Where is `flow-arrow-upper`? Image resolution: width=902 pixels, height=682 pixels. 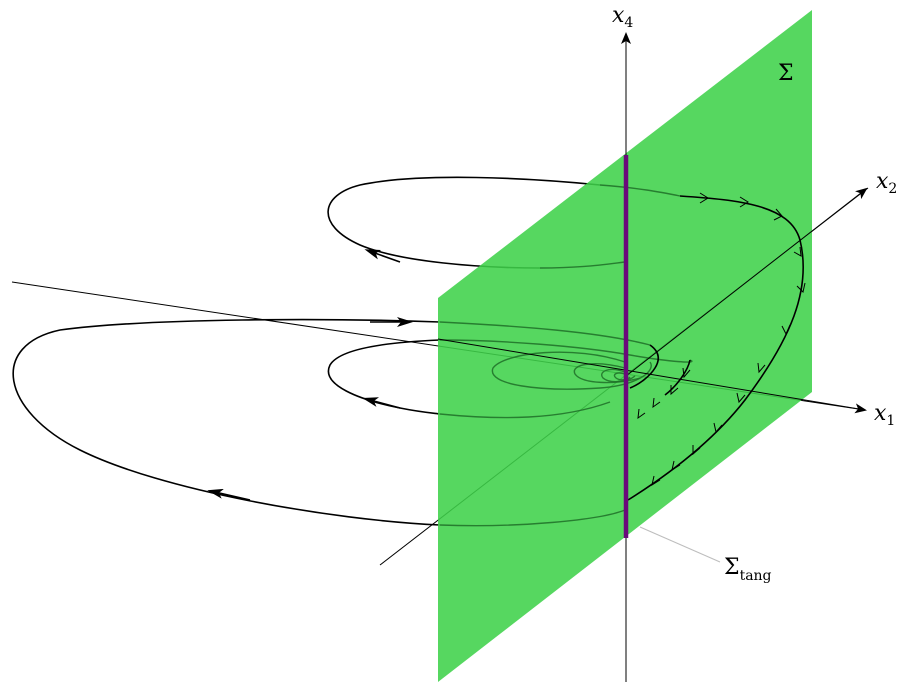
flow-arrow-upper is located at coordinates (382, 256).